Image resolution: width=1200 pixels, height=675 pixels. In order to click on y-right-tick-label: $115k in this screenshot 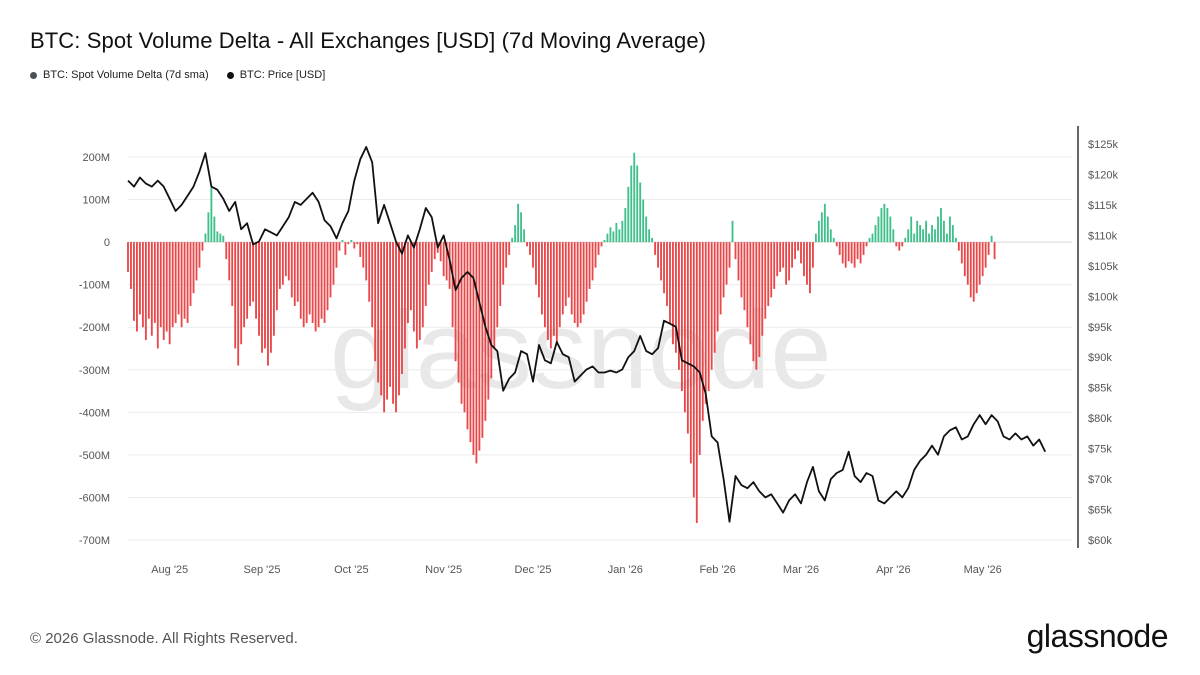, I will do `click(1103, 206)`.